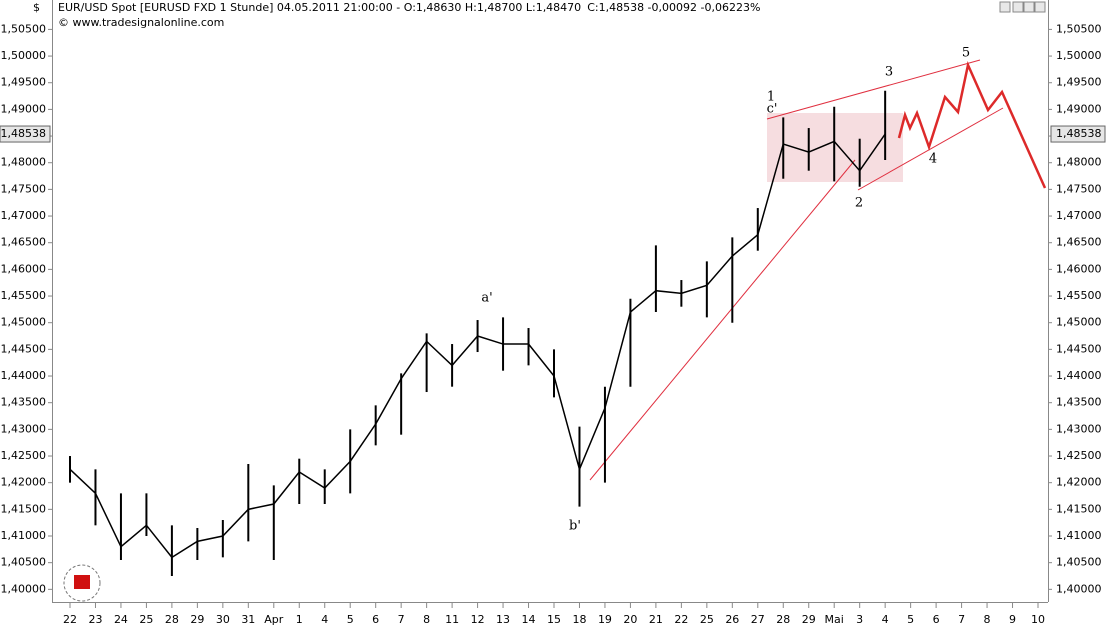 The height and width of the screenshot is (629, 1106). I want to click on x-tick-label: 31, so click(248, 619).